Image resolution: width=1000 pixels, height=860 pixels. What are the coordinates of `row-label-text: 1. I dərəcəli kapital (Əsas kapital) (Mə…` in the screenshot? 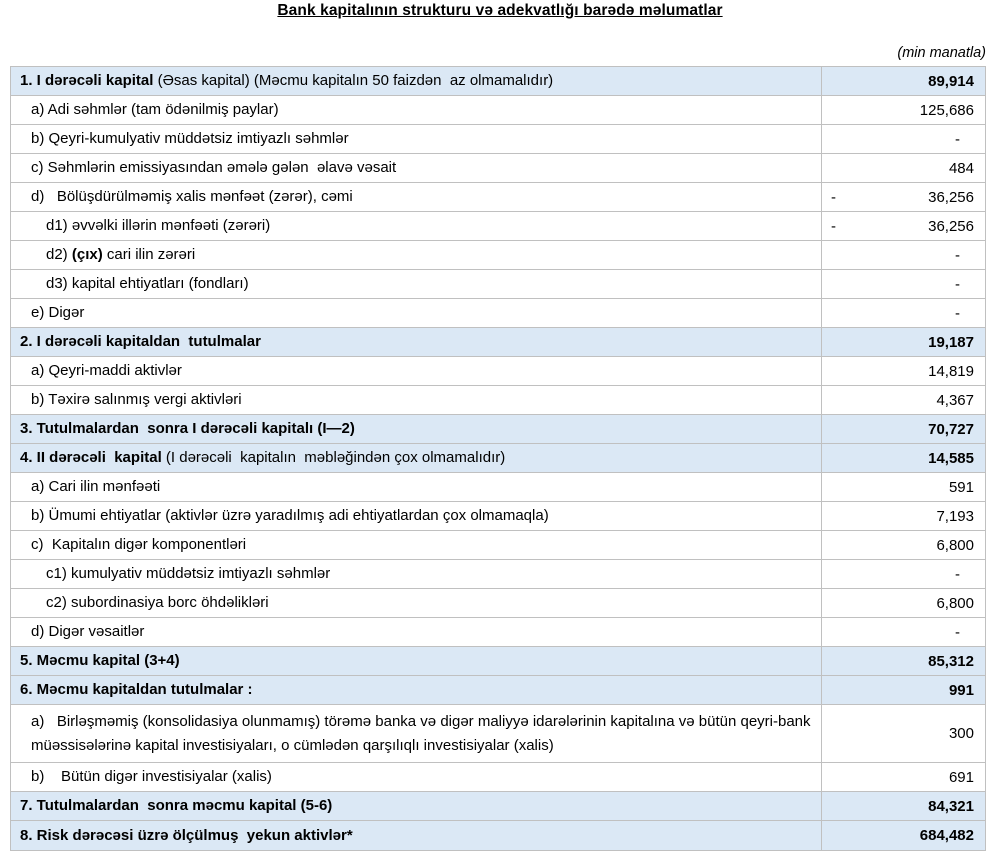 It's located at (286, 80).